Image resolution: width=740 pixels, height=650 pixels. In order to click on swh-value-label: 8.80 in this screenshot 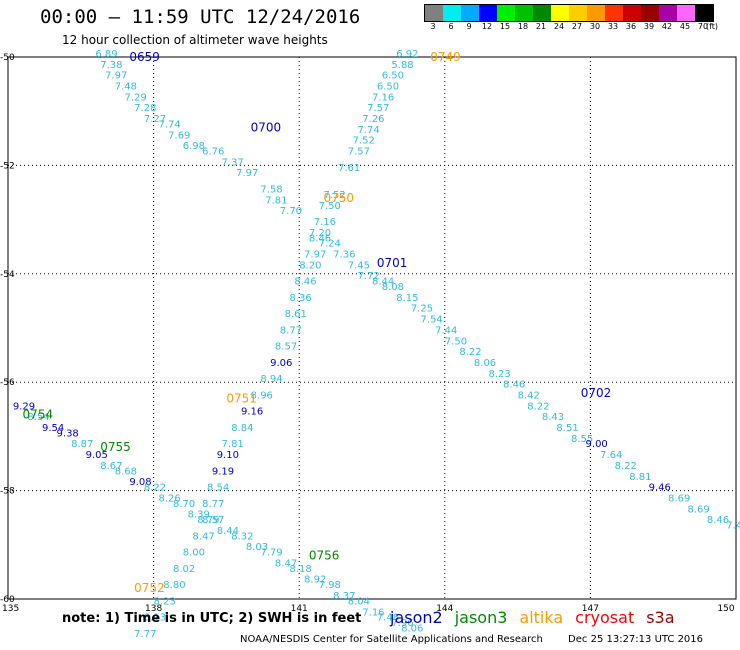, I will do `click(174, 585)`.